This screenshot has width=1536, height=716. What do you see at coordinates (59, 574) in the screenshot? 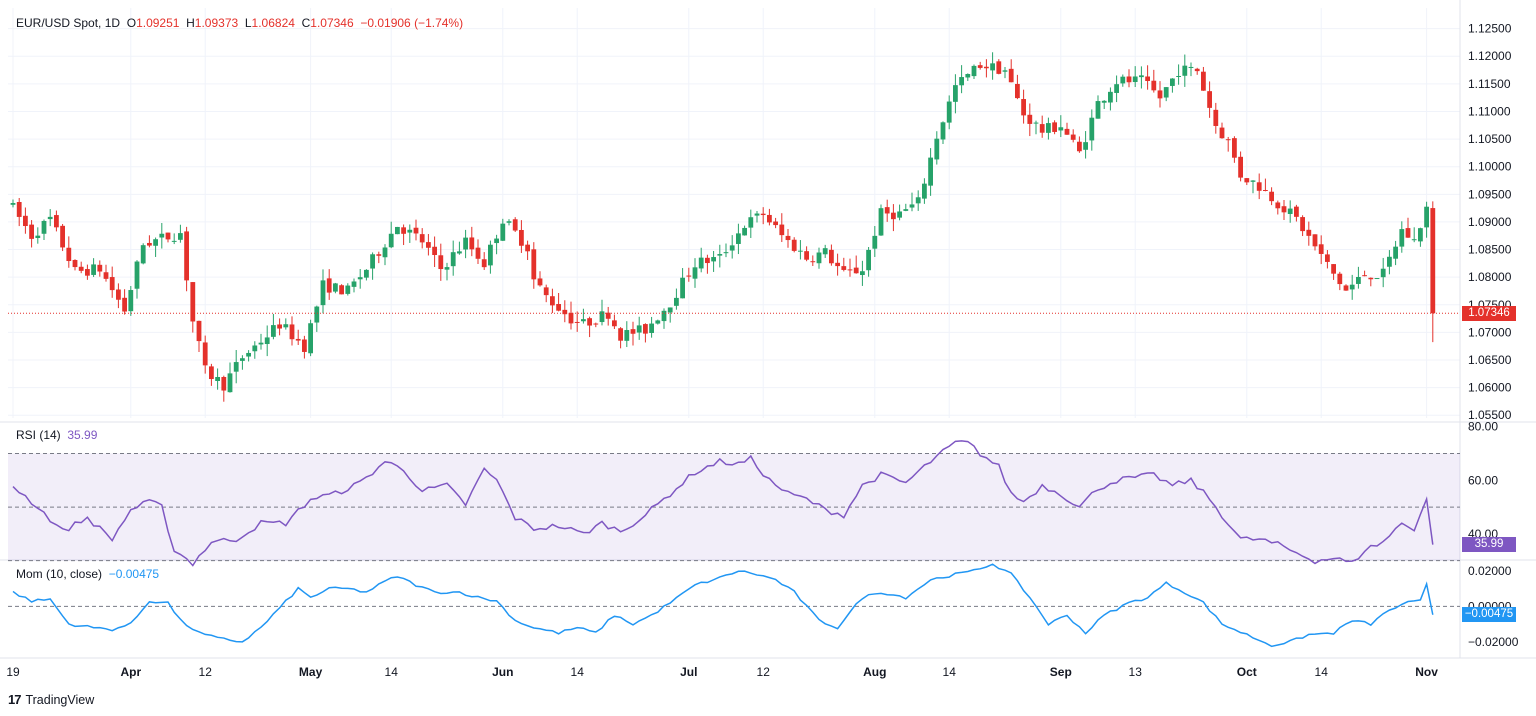
I see `mom-label: Mom (10, close)` at bounding box center [59, 574].